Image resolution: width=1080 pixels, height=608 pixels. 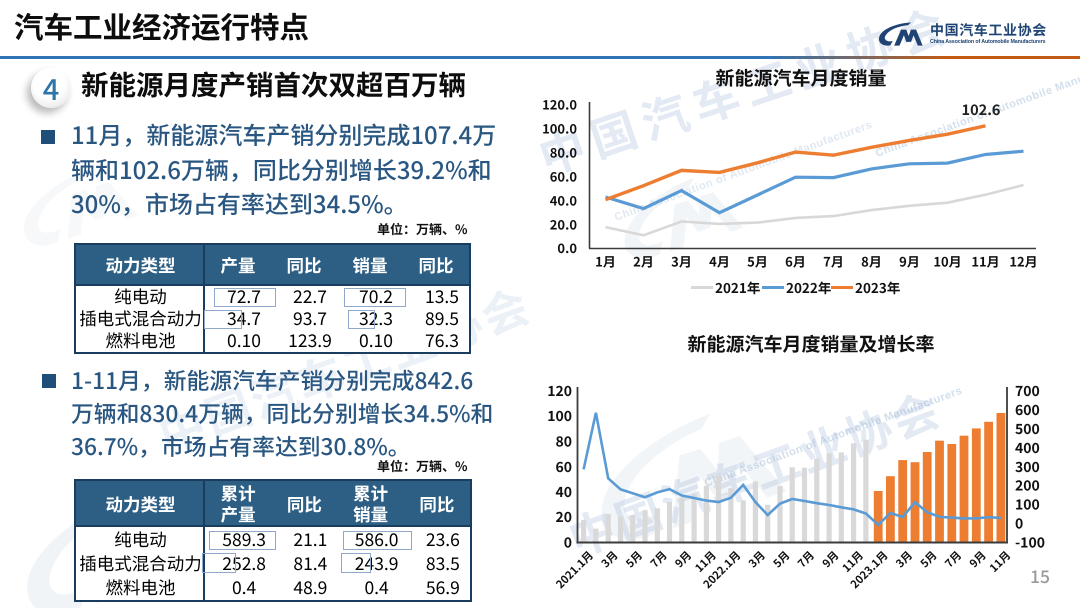 I want to click on svg-text: 102.6, so click(x=981, y=109).